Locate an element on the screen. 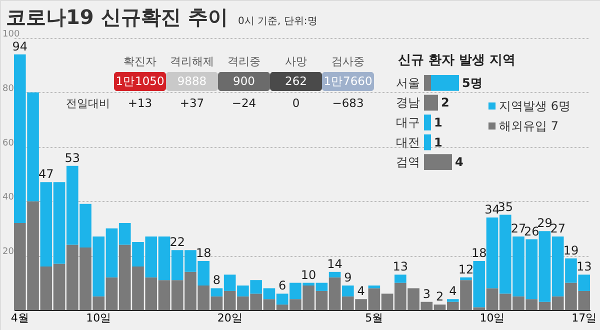 Image resolution: width=600 pixels, height=330 pixels. total-label: 94 is located at coordinates (20, 46).